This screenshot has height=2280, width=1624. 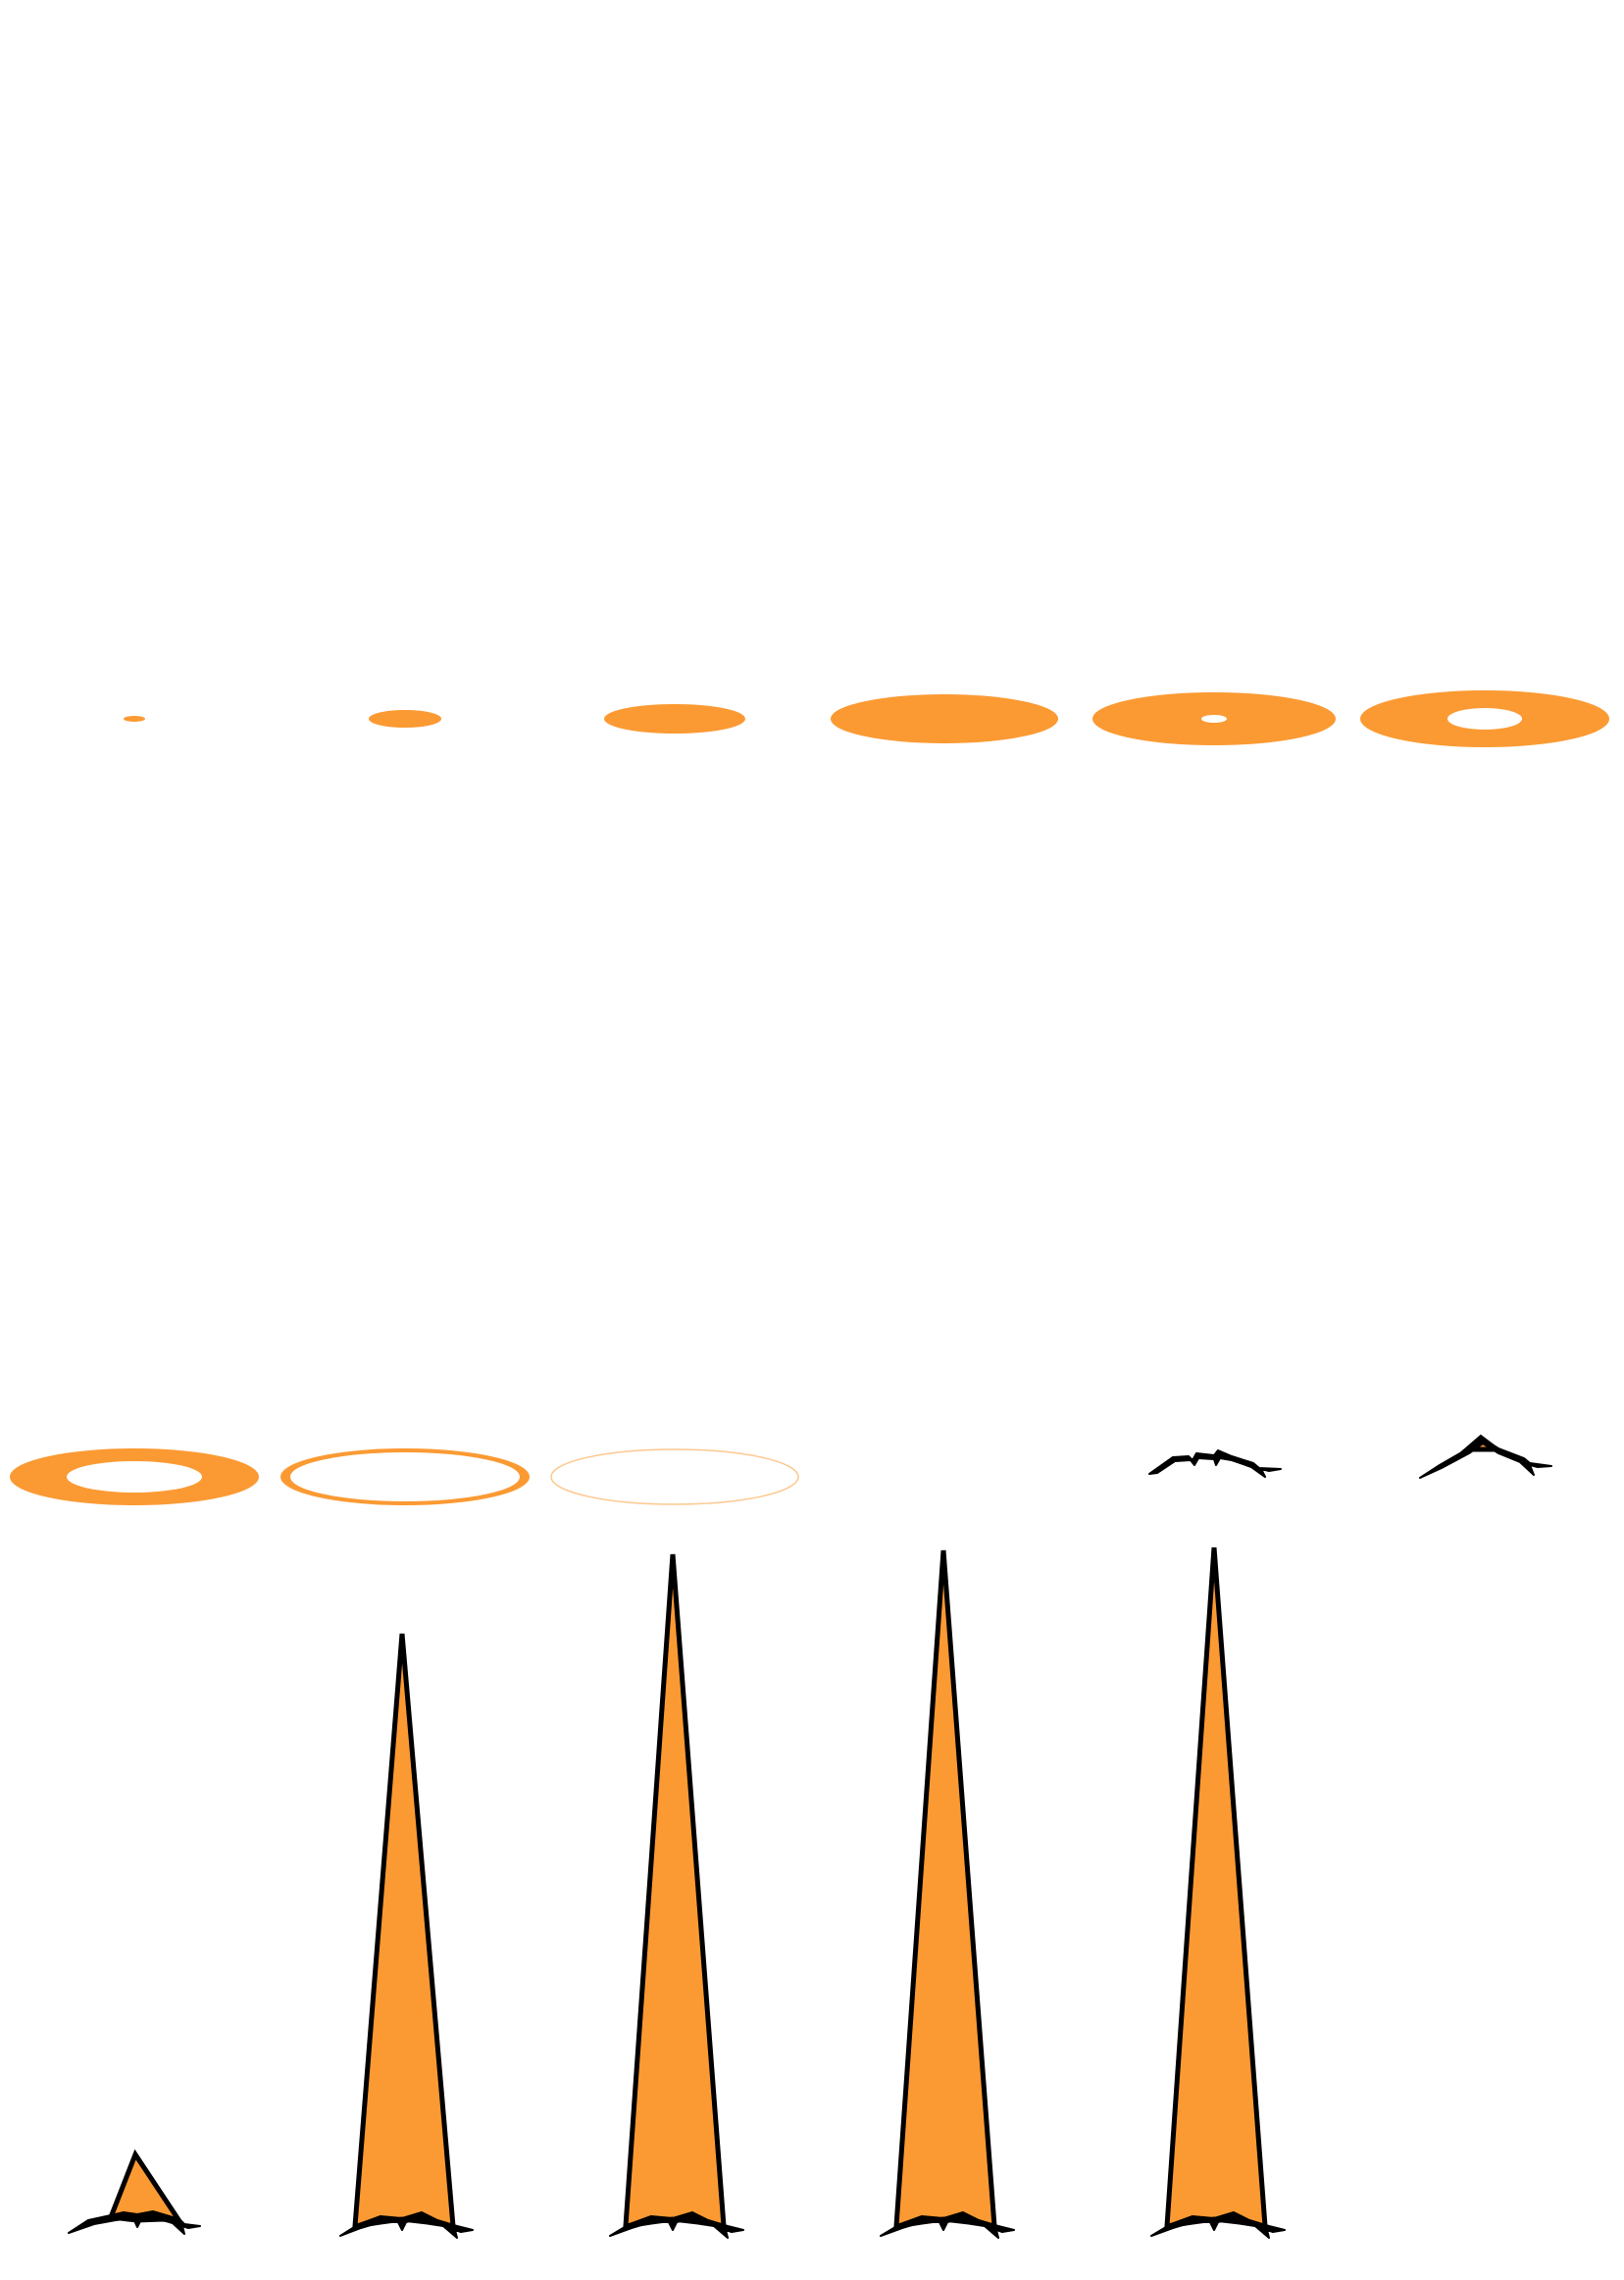 I want to click on expanding-ring-row, so click(x=866, y=718).